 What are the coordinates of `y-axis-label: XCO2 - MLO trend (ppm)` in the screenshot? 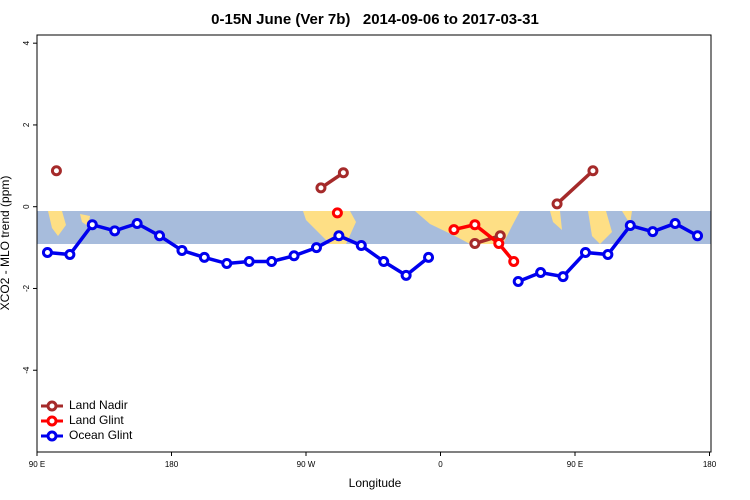 It's located at (6, 243).